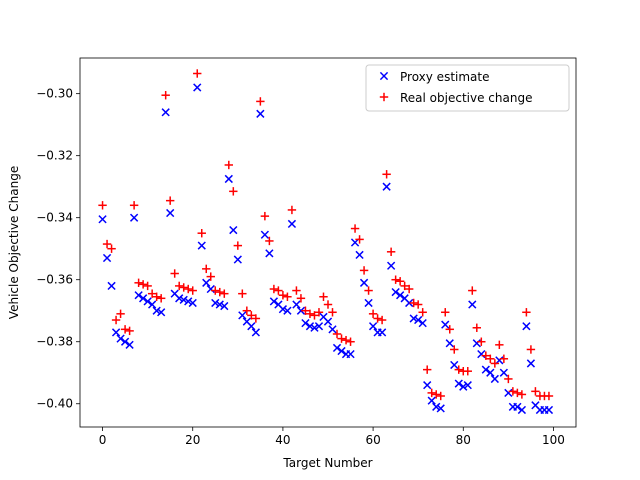 The width and height of the screenshot is (640, 480). I want to click on legend-proxy-marker, so click(384, 76).